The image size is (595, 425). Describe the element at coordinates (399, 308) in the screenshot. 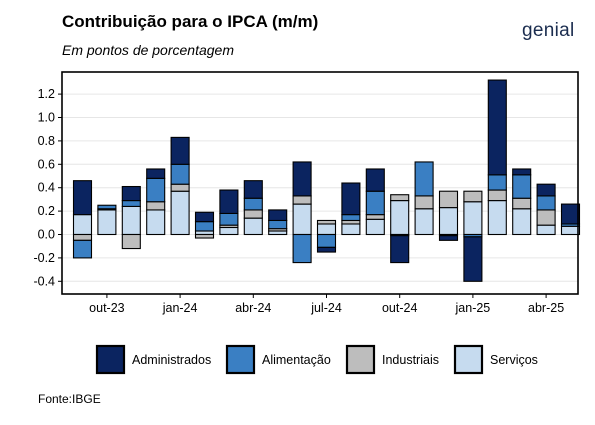

I see `x-tick-label: out-24` at that location.